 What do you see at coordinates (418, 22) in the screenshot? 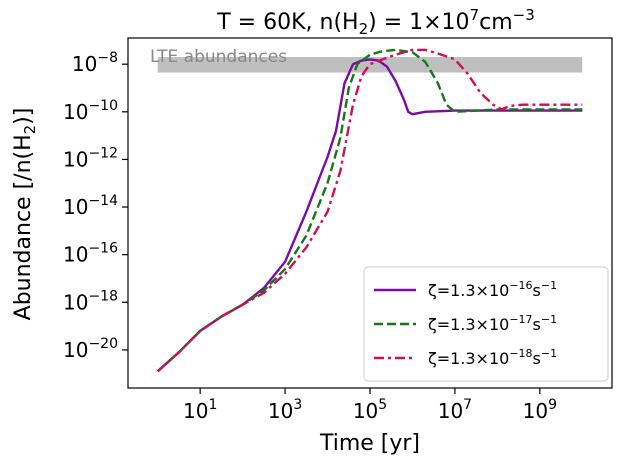
I see `chart-title-mid: ) = 1×10` at bounding box center [418, 22].